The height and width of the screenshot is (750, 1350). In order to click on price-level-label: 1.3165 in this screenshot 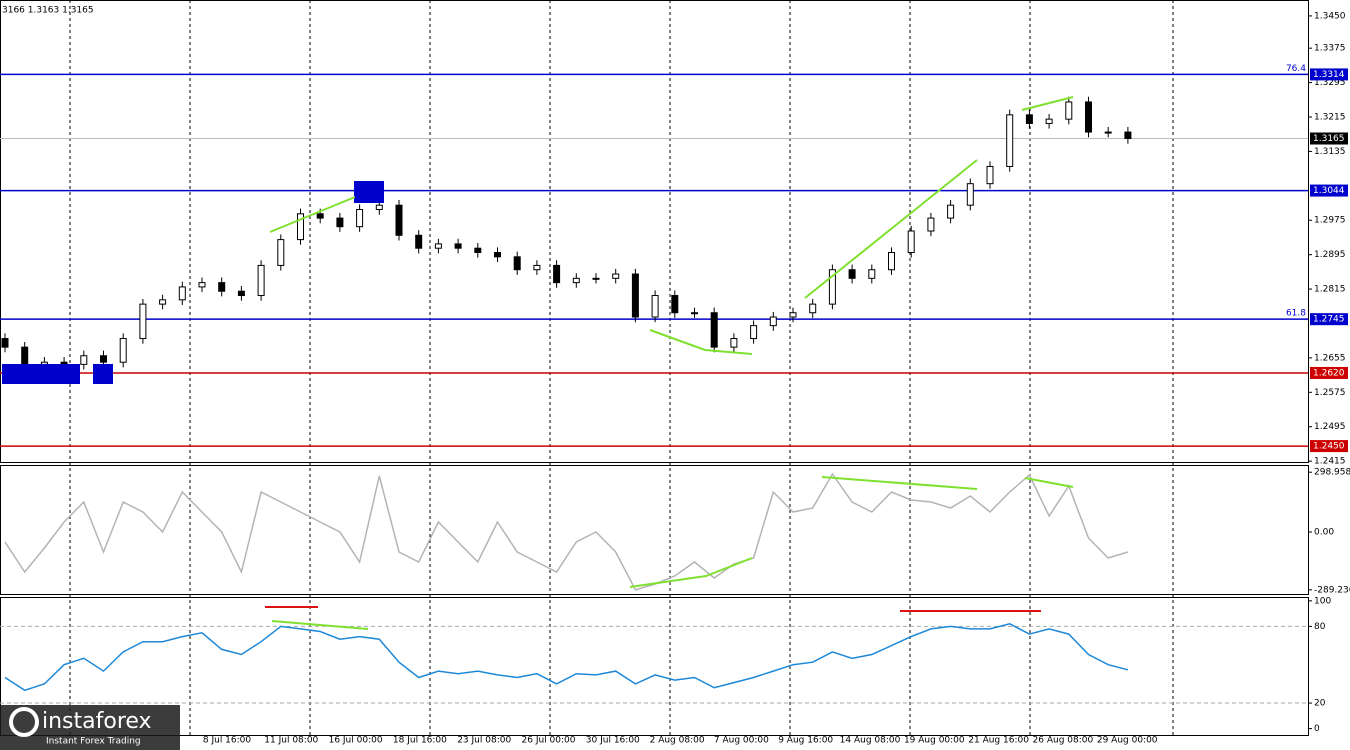, I will do `click(1329, 139)`.